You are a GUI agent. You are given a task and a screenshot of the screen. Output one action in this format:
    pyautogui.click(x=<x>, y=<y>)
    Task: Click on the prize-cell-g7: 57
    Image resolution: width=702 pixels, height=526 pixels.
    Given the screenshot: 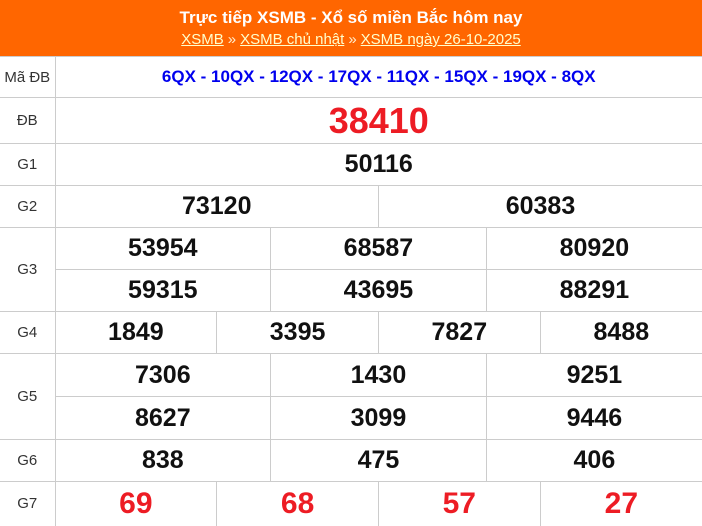 What is the action you would take?
    pyautogui.click(x=459, y=503)
    